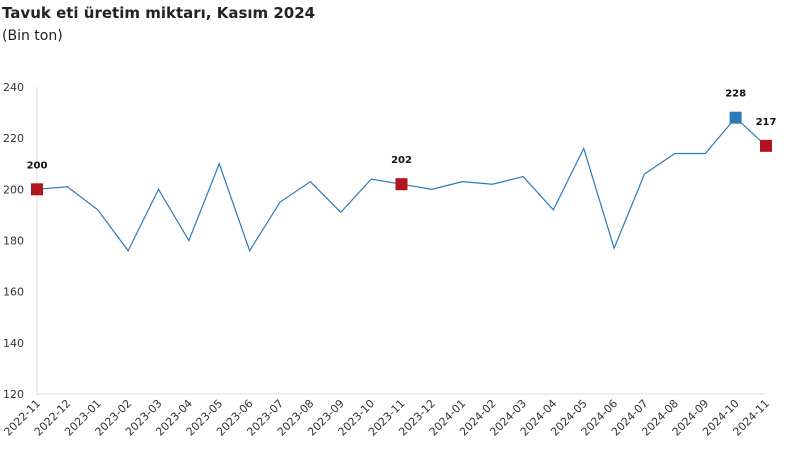 The width and height of the screenshot is (808, 464). Describe the element at coordinates (32, 36) in the screenshot. I see `chart-subtitle: (Bin ton)` at that location.